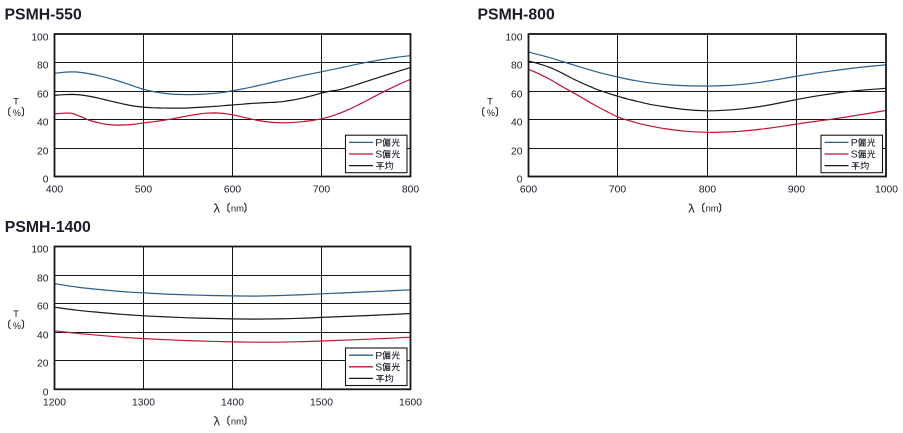 This screenshot has height=433, width=903. I want to click on svg-text: 400, so click(54, 190).